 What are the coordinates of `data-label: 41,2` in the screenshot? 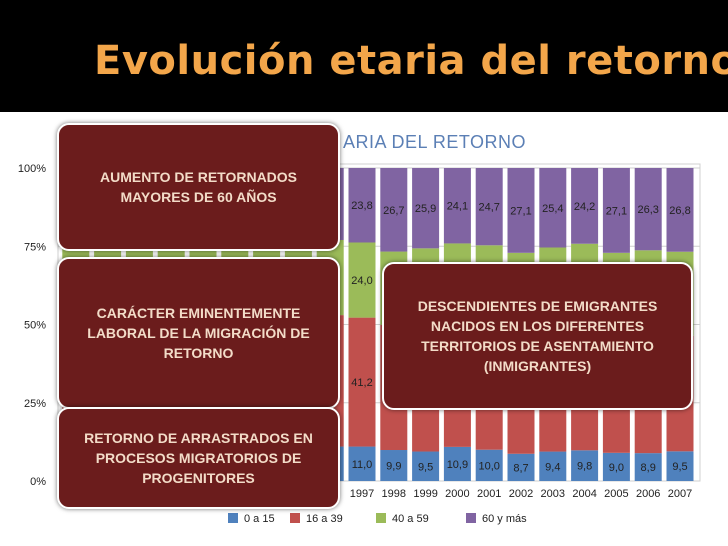 It's located at (361, 383).